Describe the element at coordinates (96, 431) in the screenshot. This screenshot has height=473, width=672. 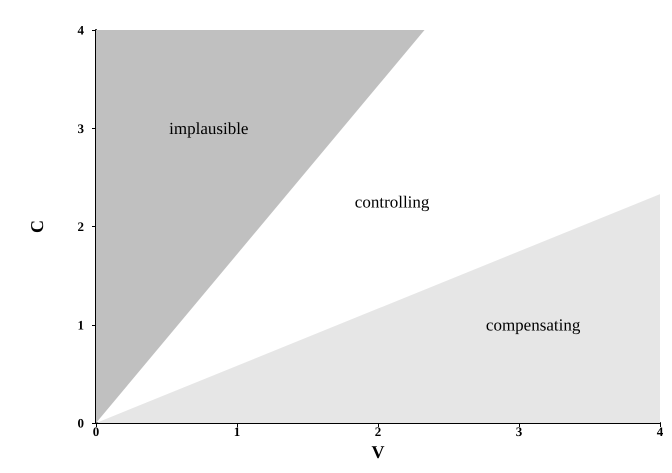
I see `x-tick-label: 0` at that location.